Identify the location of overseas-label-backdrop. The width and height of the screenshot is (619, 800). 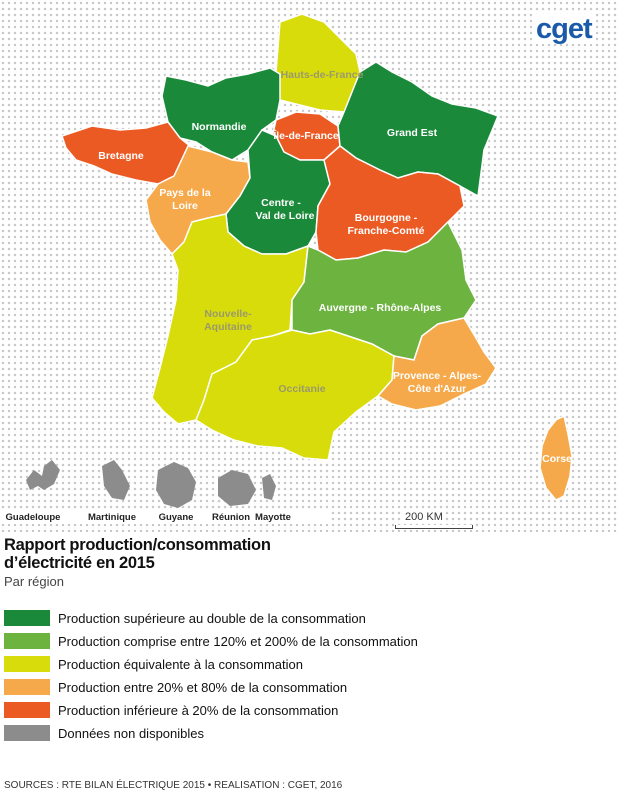
(165, 516).